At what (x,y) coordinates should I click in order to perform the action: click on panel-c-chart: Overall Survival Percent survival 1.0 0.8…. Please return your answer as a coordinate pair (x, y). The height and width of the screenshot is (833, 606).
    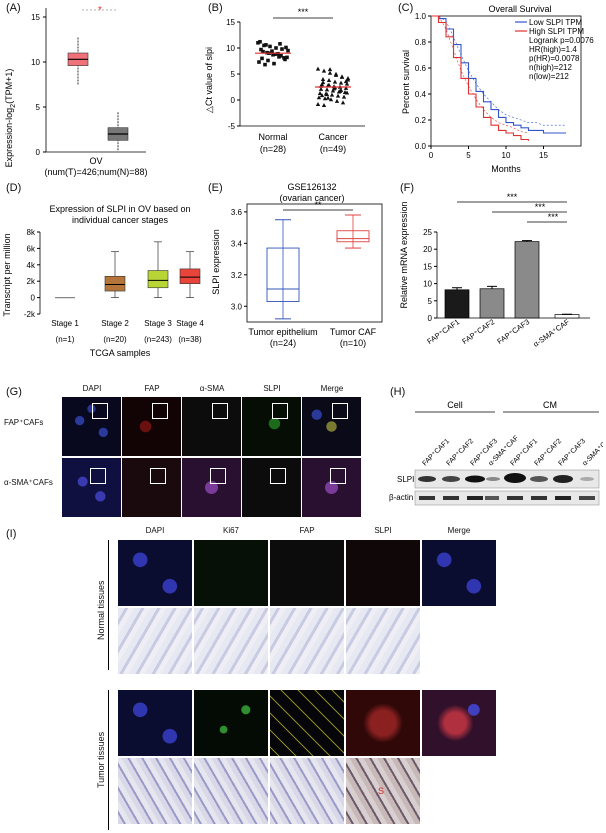
    Looking at the image, I should click on (497, 89).